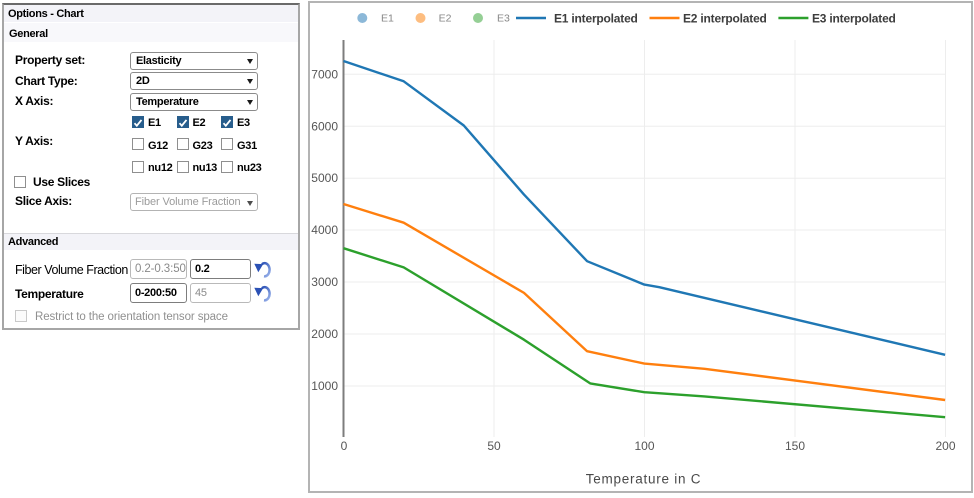 This screenshot has width=974, height=498. I want to click on svg-text: 100, so click(644, 446).